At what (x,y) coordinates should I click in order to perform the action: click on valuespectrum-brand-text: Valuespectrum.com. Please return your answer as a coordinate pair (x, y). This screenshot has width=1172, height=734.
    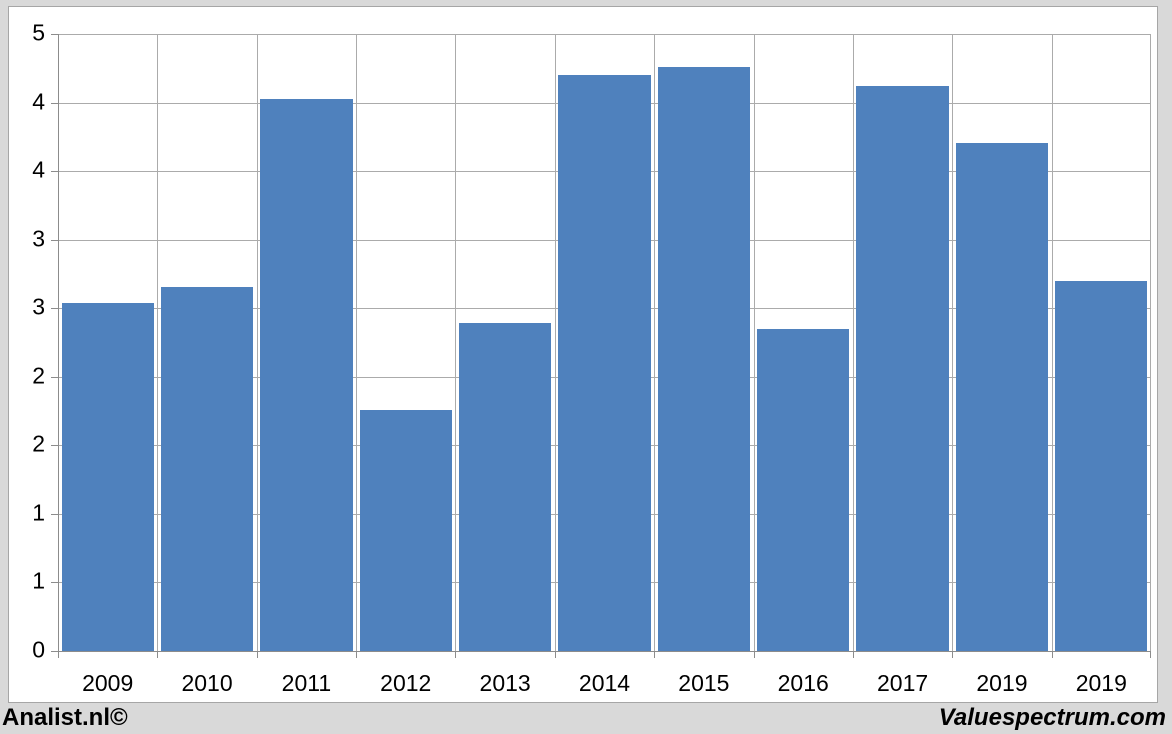
    Looking at the image, I should click on (1052, 717).